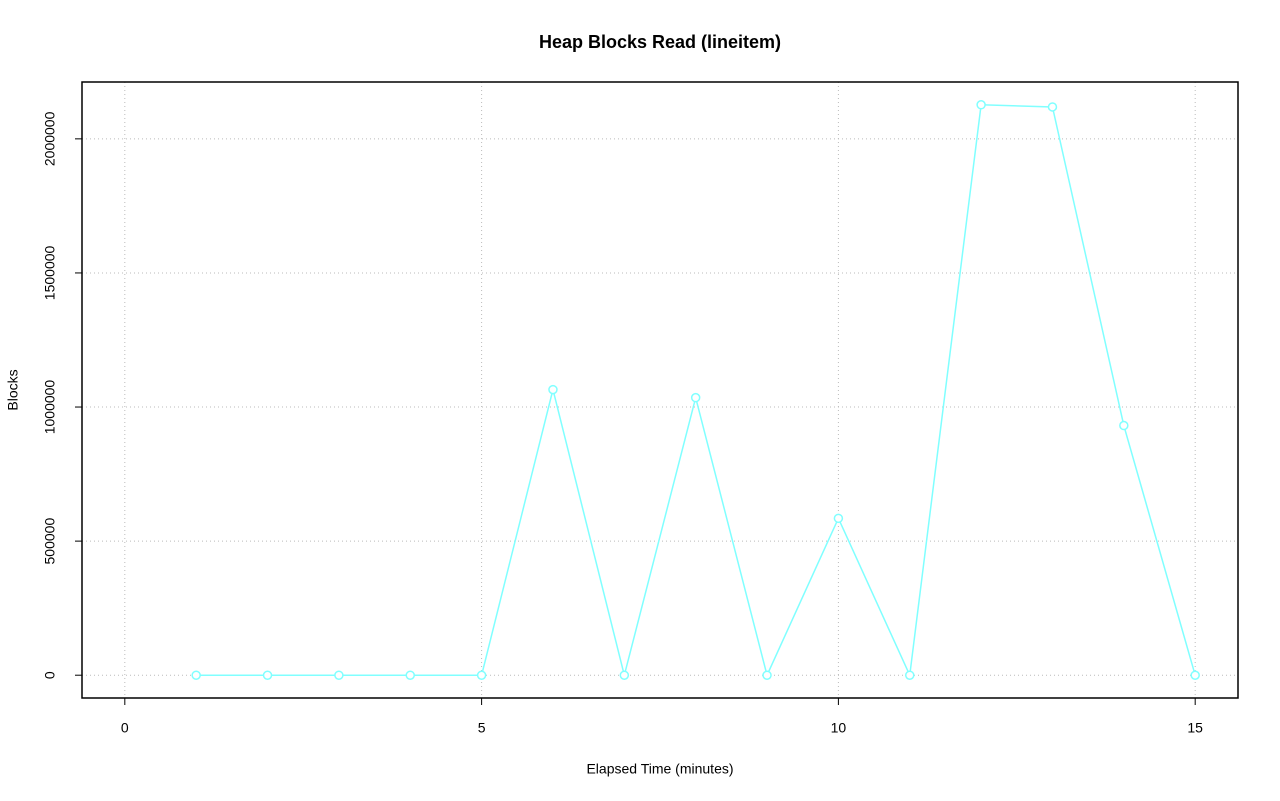 The height and width of the screenshot is (801, 1280). Describe the element at coordinates (839, 728) in the screenshot. I see `x-tick-label: 10` at that location.